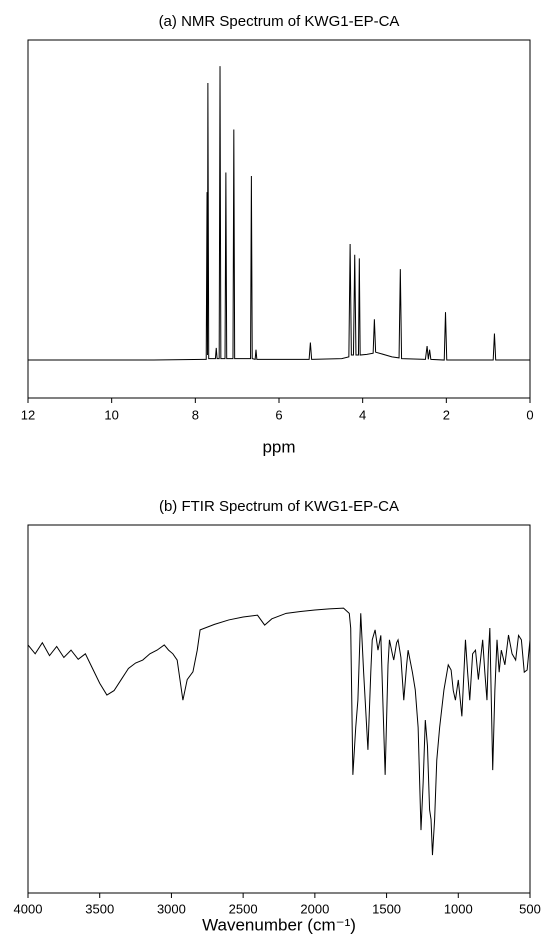 The image size is (548, 938). Describe the element at coordinates (195, 414) in the screenshot. I see `x-tick-label: 8` at that location.